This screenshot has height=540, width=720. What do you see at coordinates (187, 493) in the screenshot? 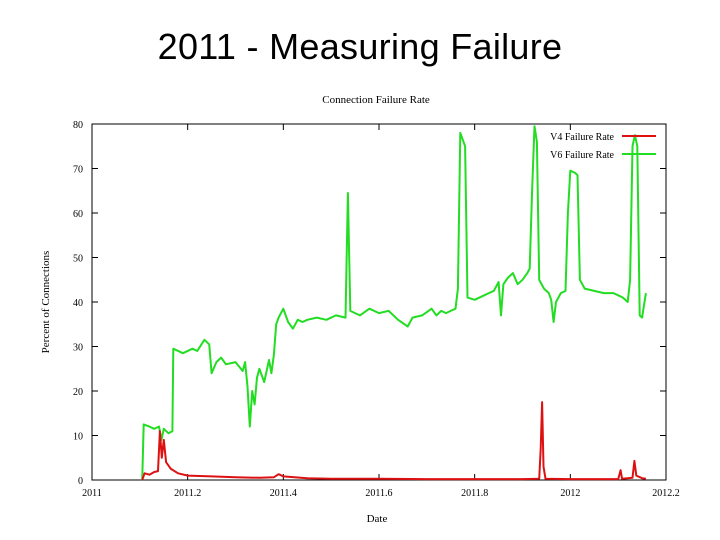
I see `x-tick-label: 2011.2` at bounding box center [187, 493].